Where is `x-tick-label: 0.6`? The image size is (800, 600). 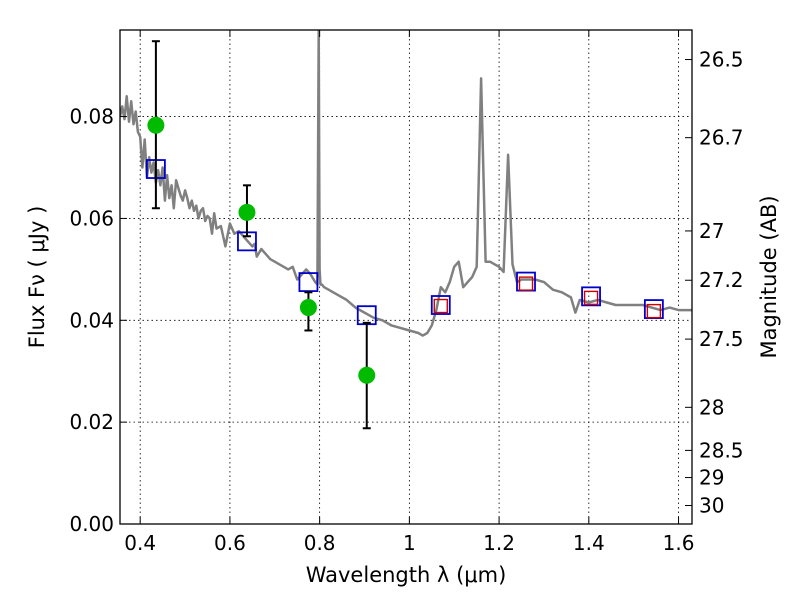
x-tick-label: 0.6 is located at coordinates (230, 543).